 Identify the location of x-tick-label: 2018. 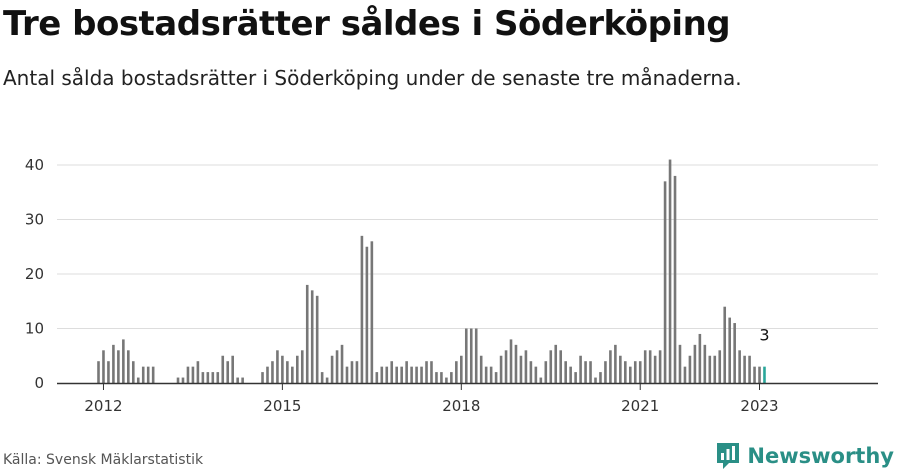
(461, 406).